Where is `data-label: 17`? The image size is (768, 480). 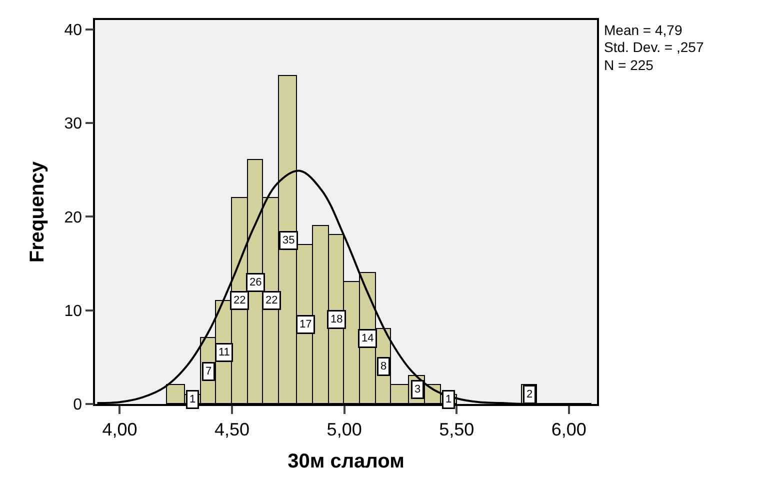
data-label: 17 is located at coordinates (306, 324).